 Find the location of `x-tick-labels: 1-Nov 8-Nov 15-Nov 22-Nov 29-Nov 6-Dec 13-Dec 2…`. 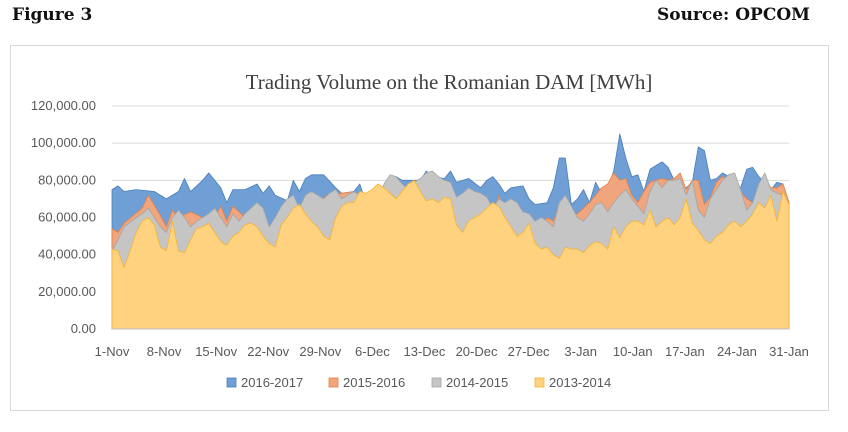

x-tick-labels: 1-Nov 8-Nov 15-Nov 22-Nov 29-Nov 6-Dec 13-Dec 2… is located at coordinates (452, 351).